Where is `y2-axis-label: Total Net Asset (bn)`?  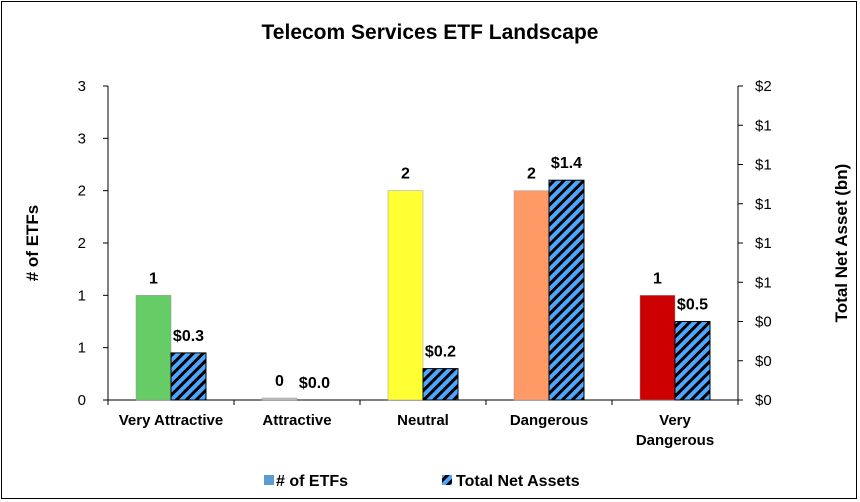
y2-axis-label: Total Net Asset (bn) is located at coordinates (841, 243).